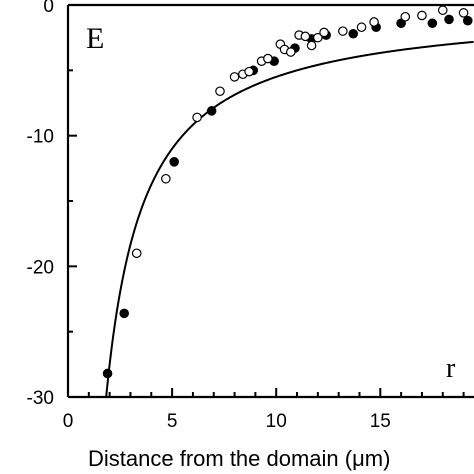  What do you see at coordinates (276, 421) in the screenshot?
I see `x-tick-label: 10` at bounding box center [276, 421].